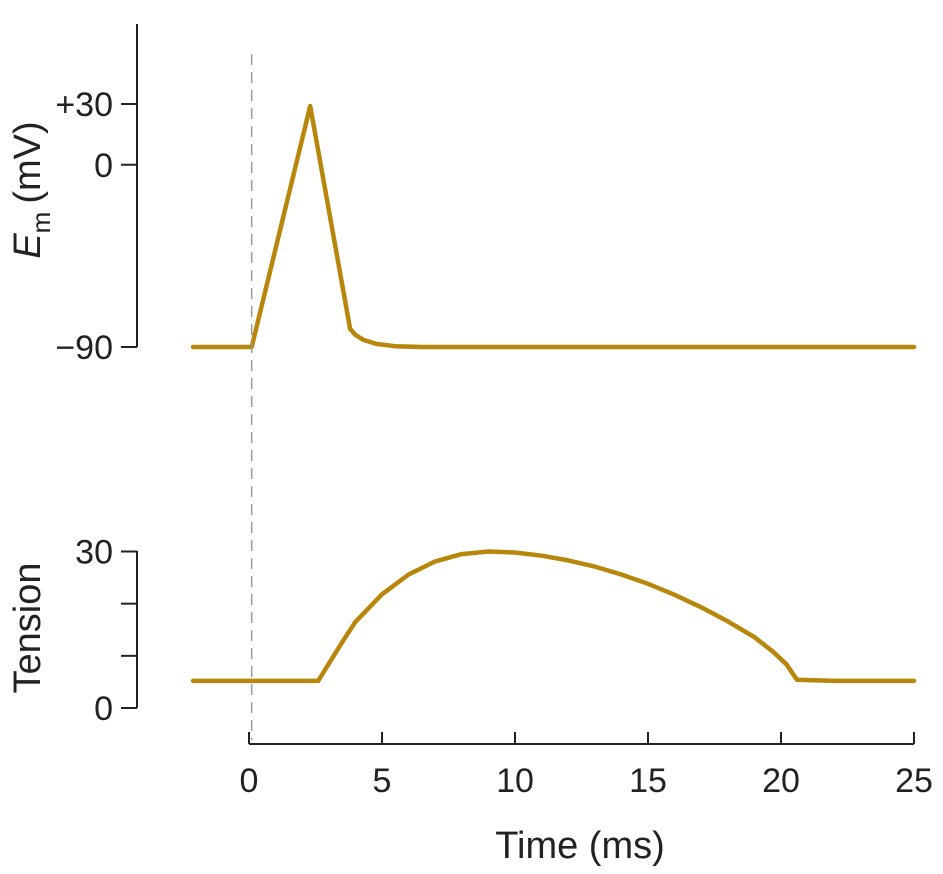  Describe the element at coordinates (103, 709) in the screenshot. I see `tension-y-tick-label: 0` at that location.